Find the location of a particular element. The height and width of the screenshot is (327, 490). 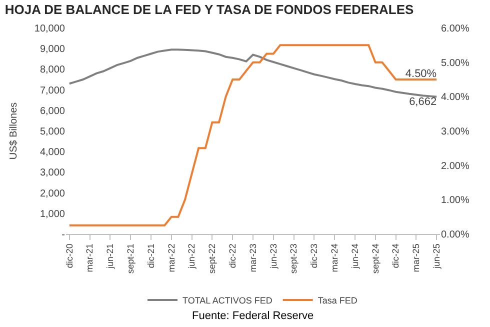

y-tick-label: 10,000 is located at coordinates (50, 29).